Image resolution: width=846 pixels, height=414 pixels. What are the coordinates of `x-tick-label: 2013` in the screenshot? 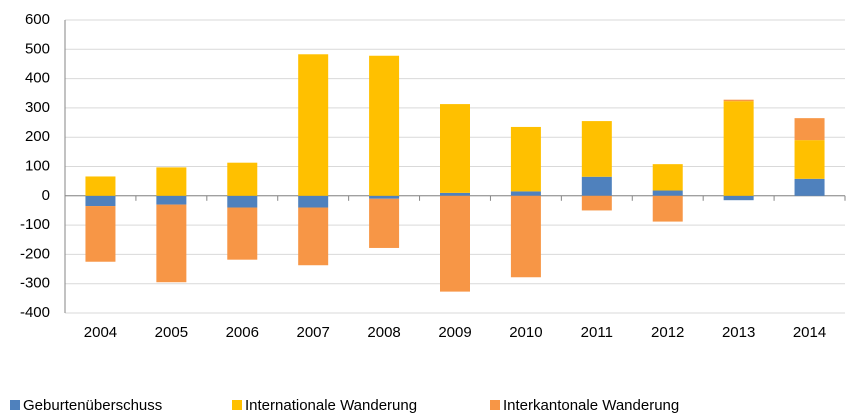 It's located at (738, 332).